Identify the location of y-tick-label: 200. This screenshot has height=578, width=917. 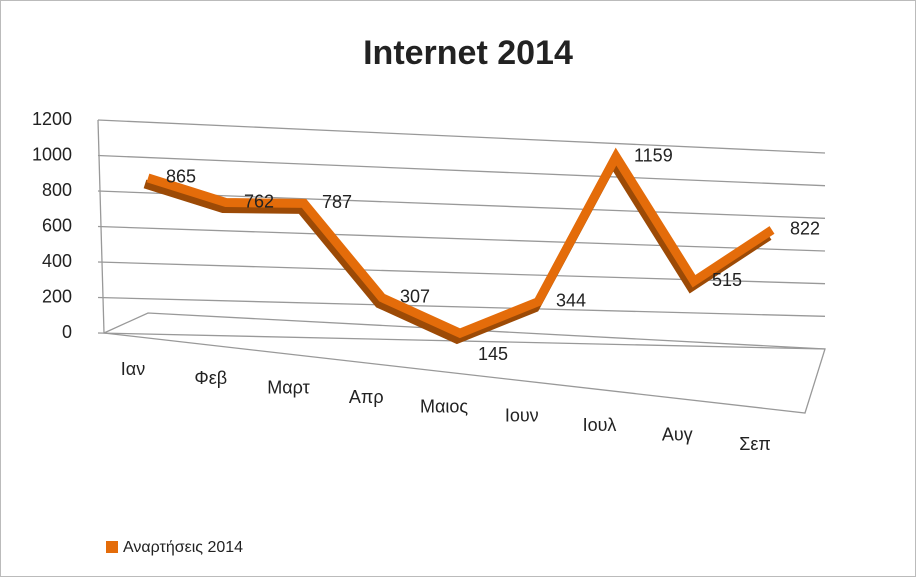
(57, 296).